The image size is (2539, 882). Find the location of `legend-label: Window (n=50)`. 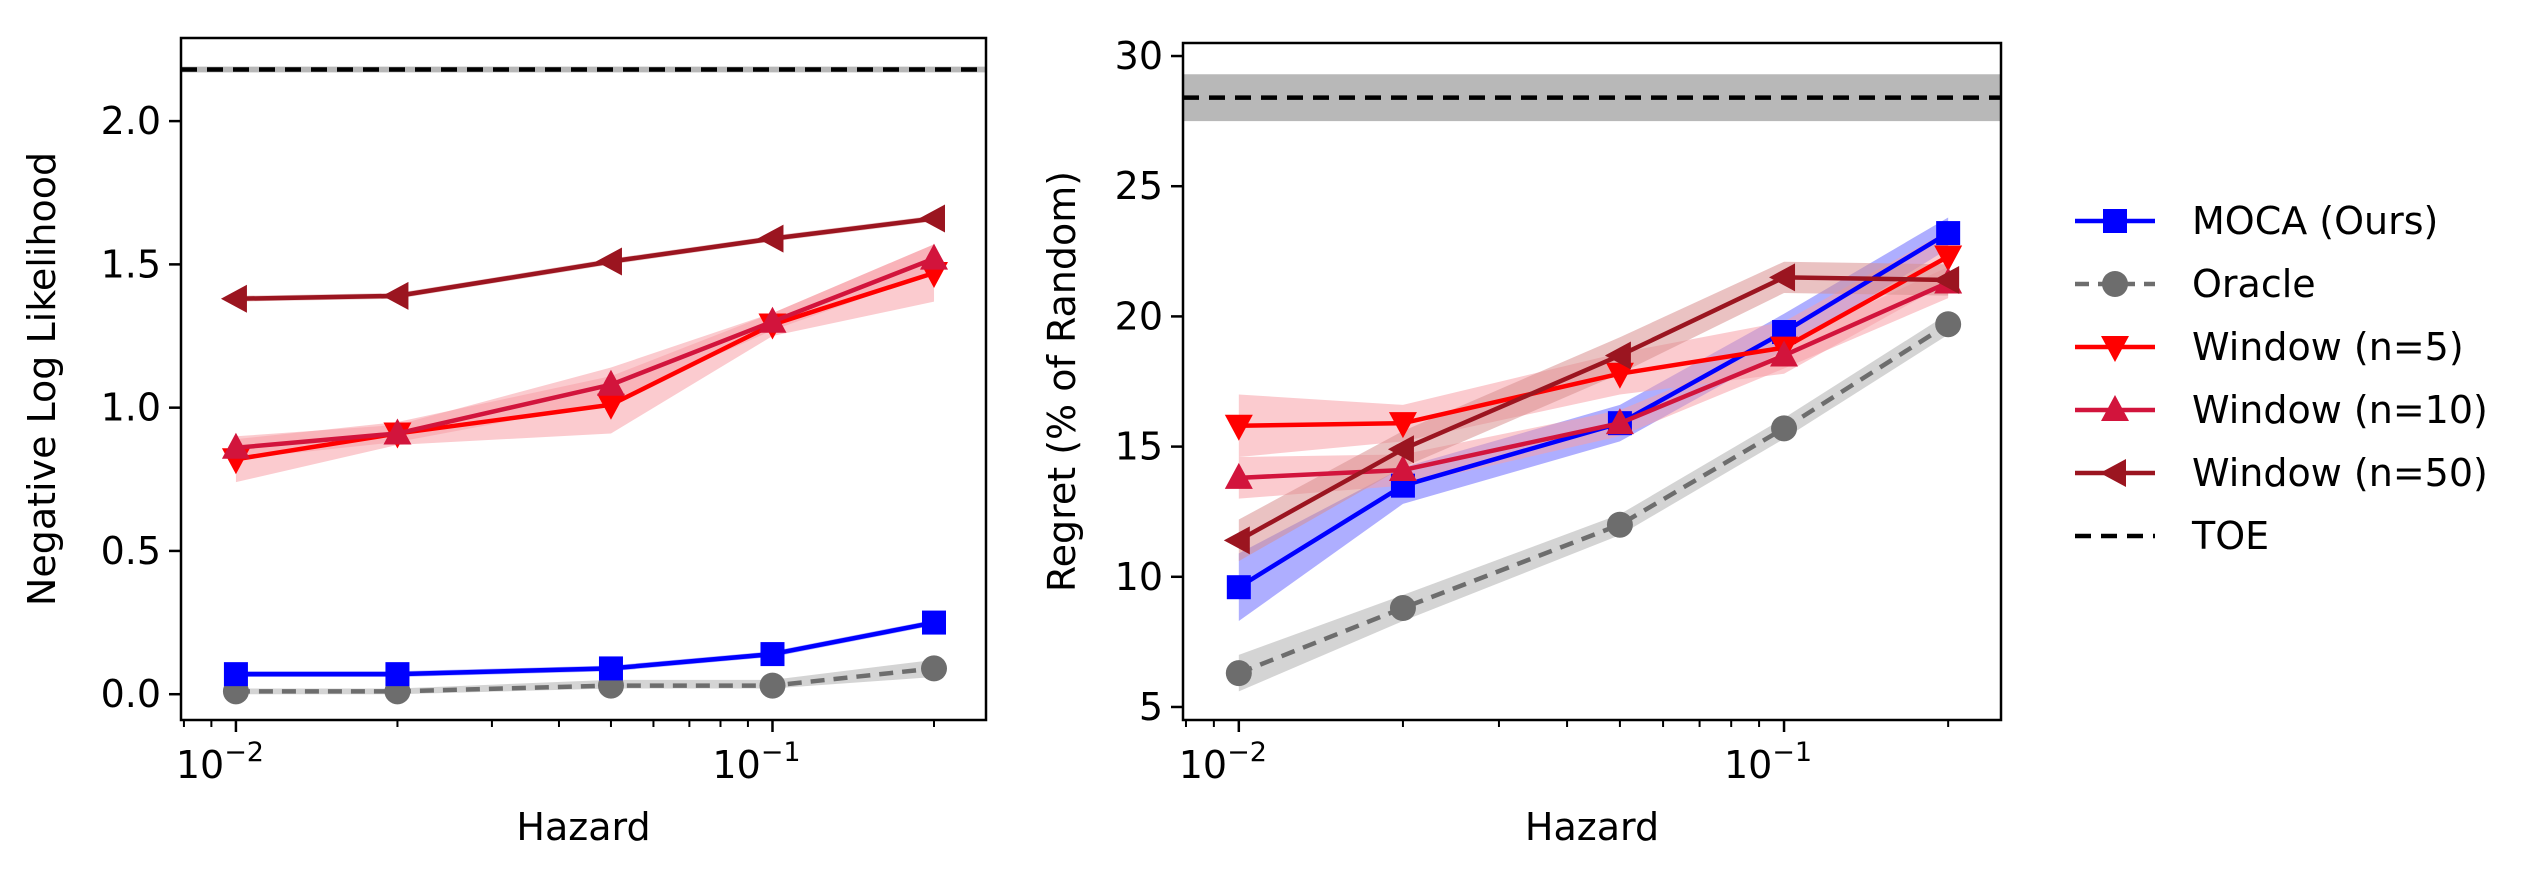

legend-label: Window (n=50) is located at coordinates (2340, 473).